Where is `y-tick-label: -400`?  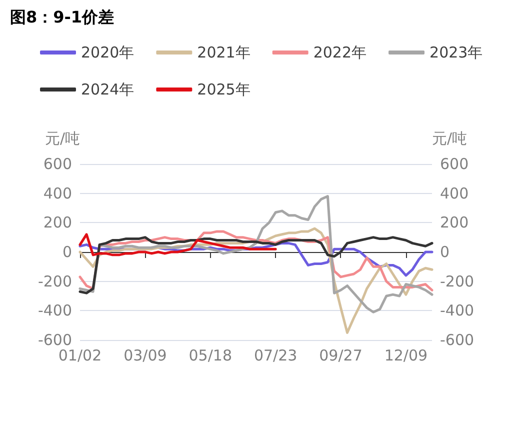
y-tick-label: -400 is located at coordinates (55, 311).